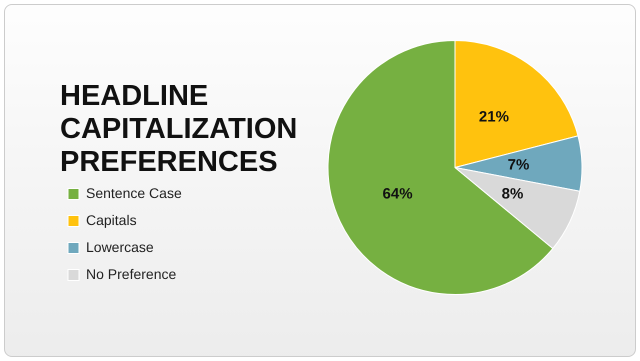 The height and width of the screenshot is (361, 640). I want to click on legend-label: No Preference, so click(131, 274).